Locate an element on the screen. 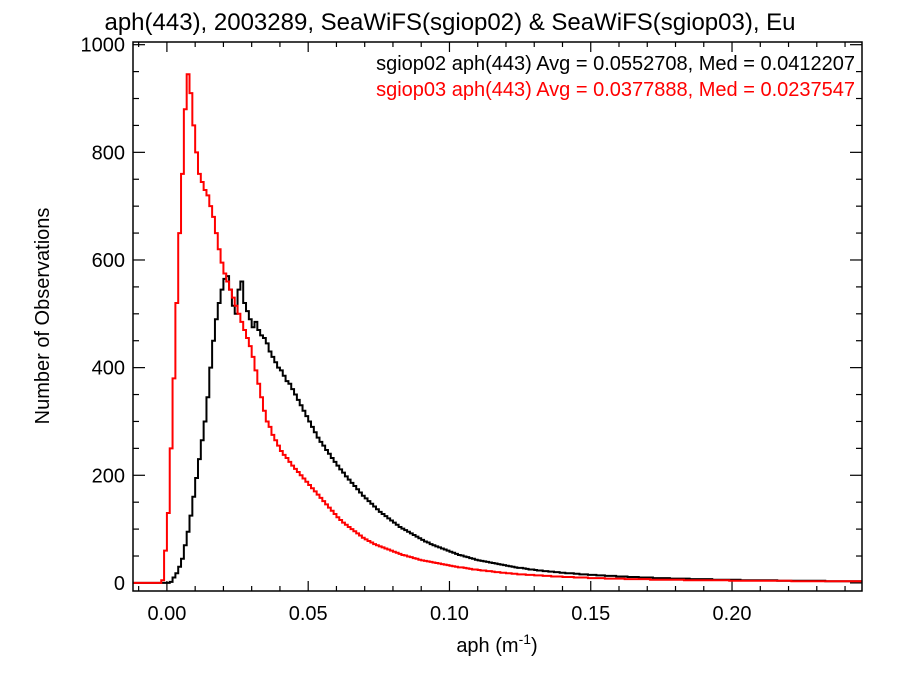 The width and height of the screenshot is (900, 675). x-tick-label: 0.20 is located at coordinates (732, 614).